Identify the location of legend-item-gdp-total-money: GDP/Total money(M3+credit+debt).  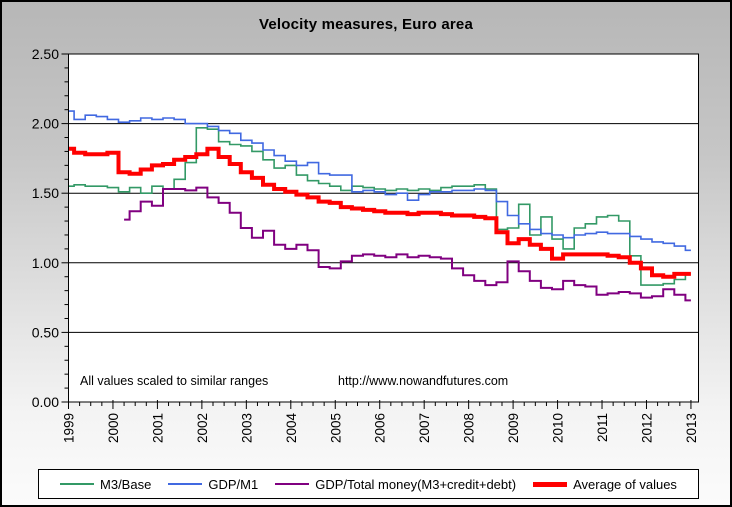
(395, 484).